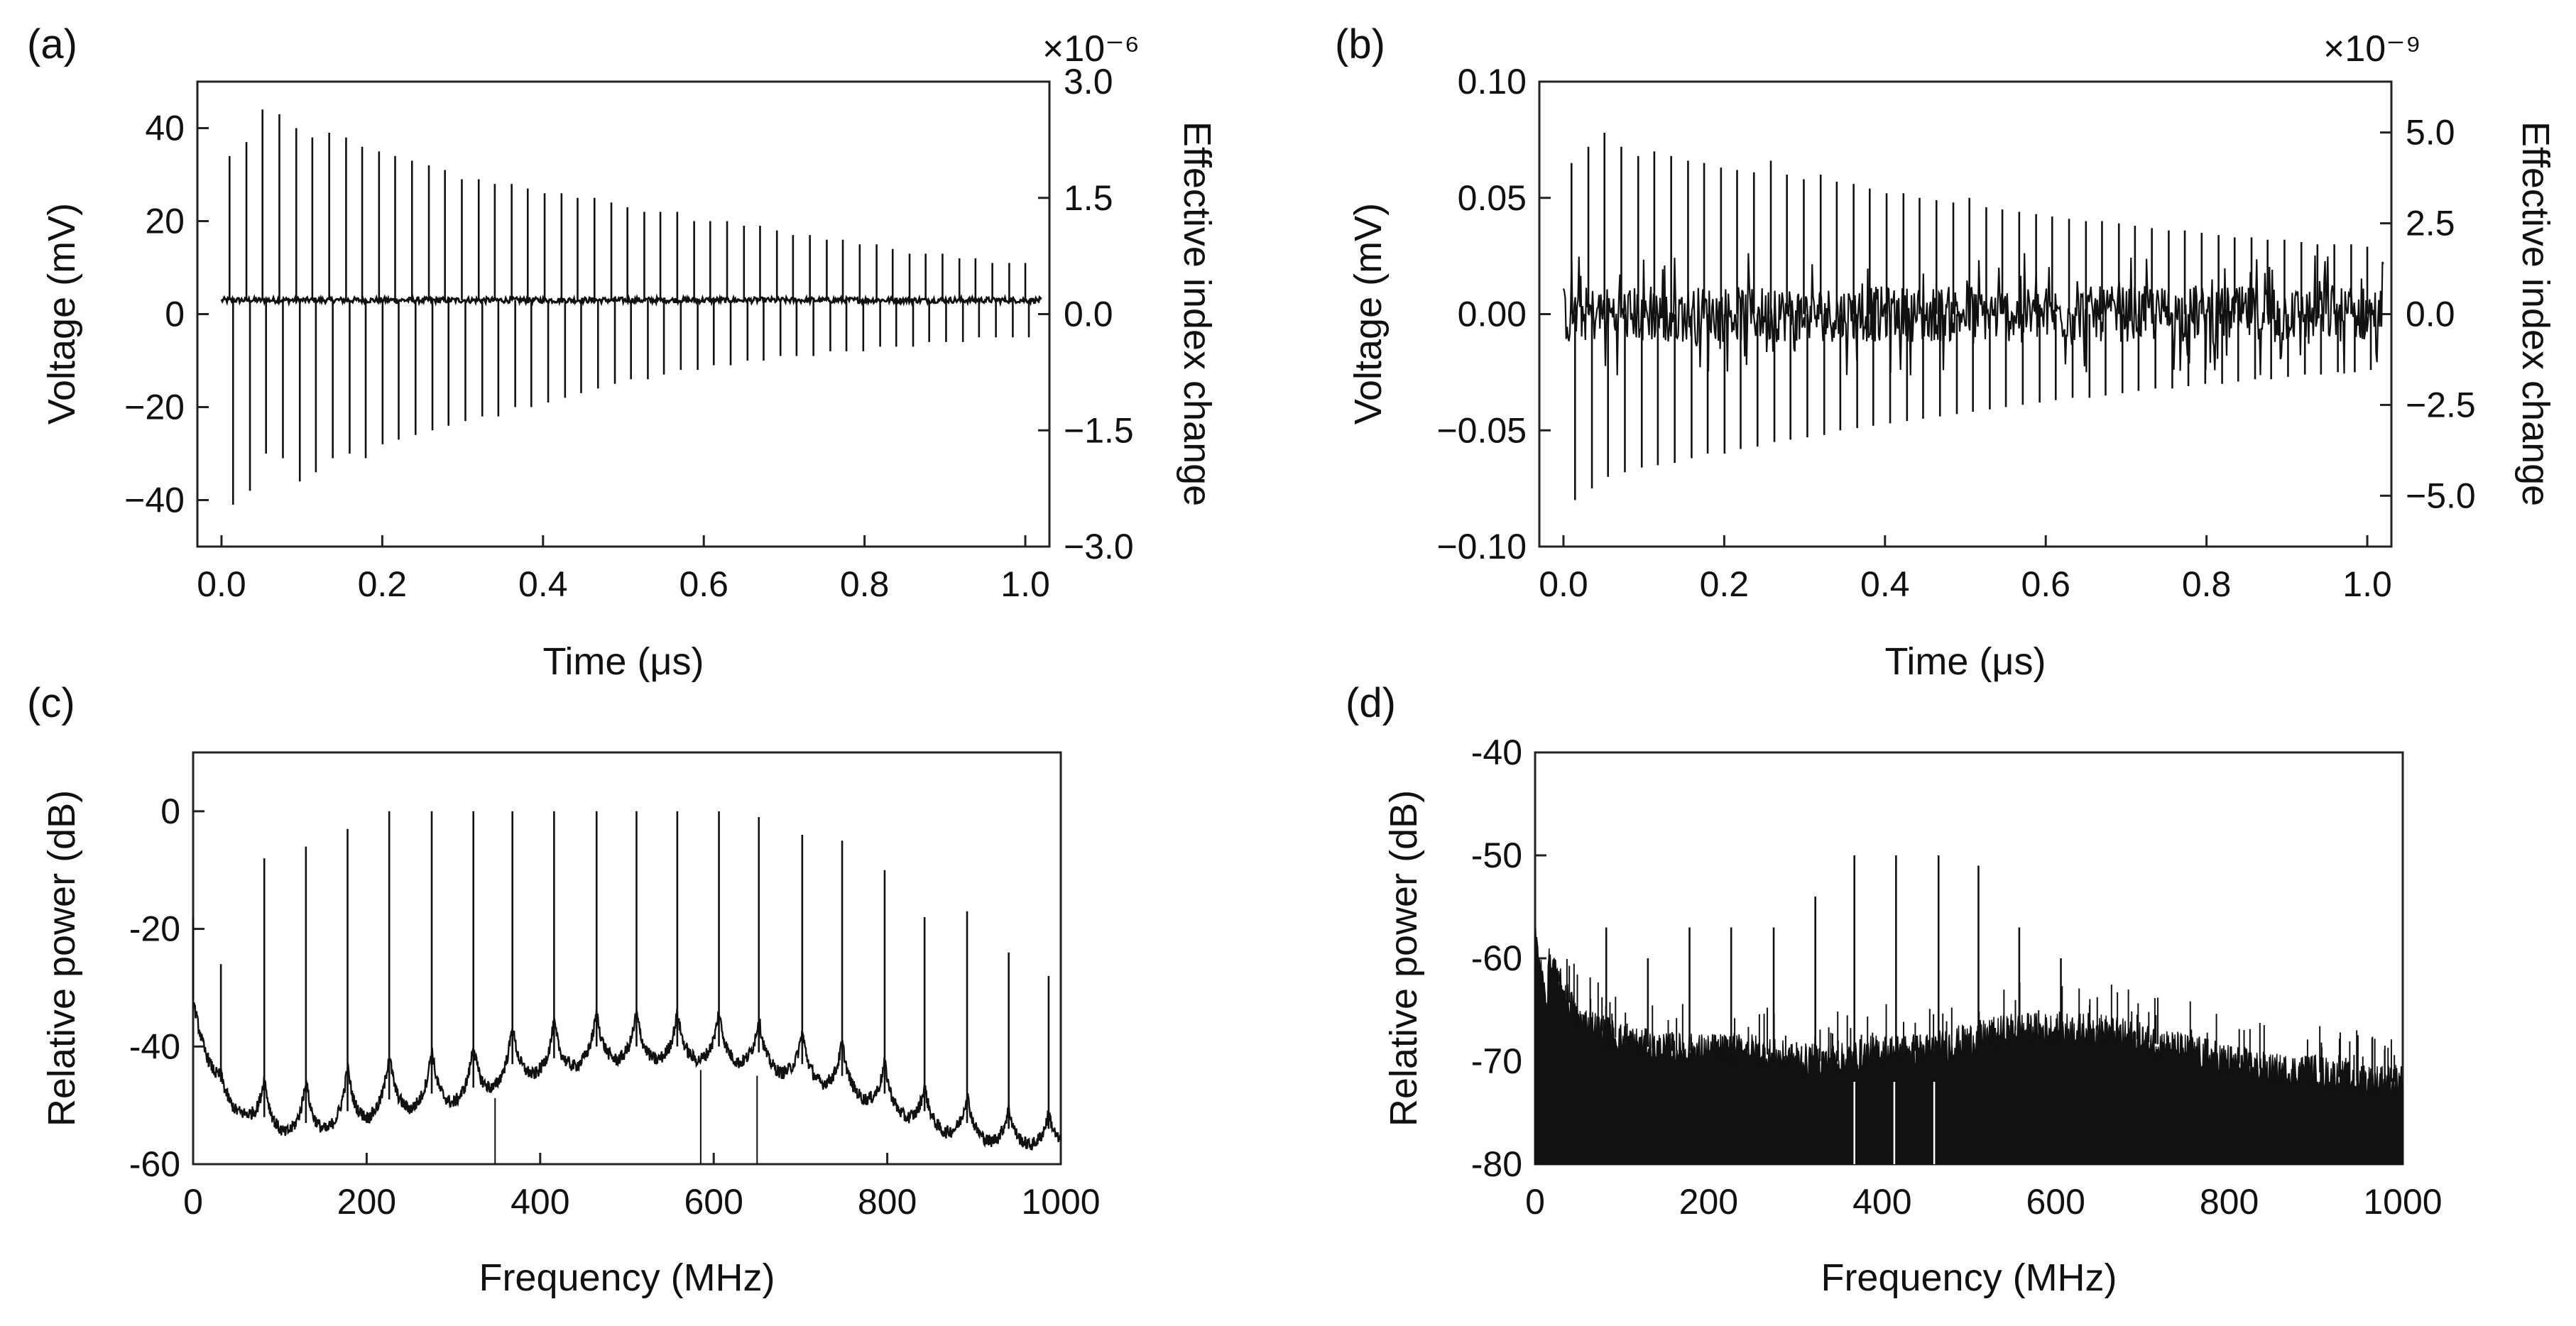 Image resolution: width=2576 pixels, height=1326 pixels. What do you see at coordinates (1535, 1202) in the screenshot?
I see `x-tick-label-d: 0` at bounding box center [1535, 1202].